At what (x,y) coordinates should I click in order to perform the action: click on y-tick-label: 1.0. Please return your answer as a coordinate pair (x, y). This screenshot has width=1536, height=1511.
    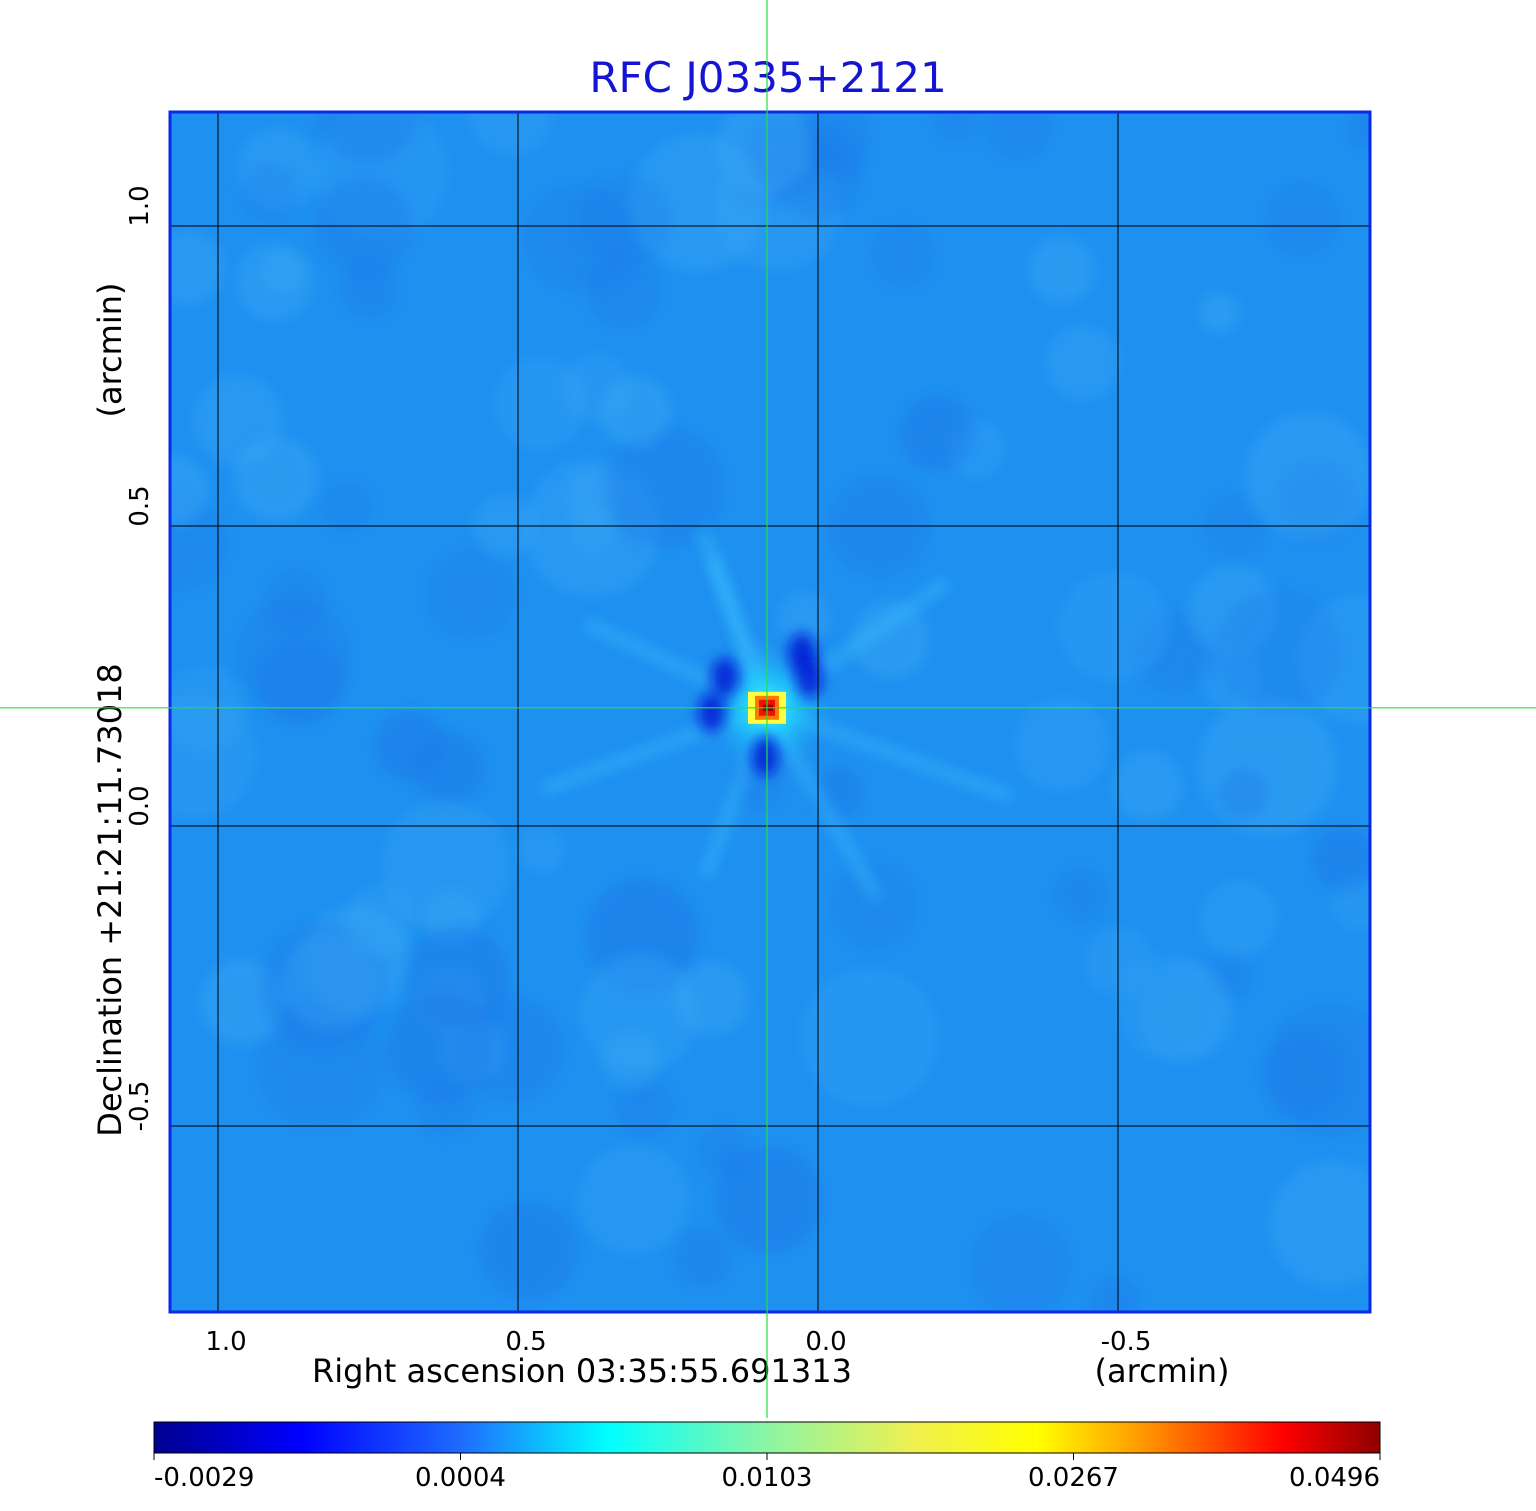
    Looking at the image, I should click on (140, 205).